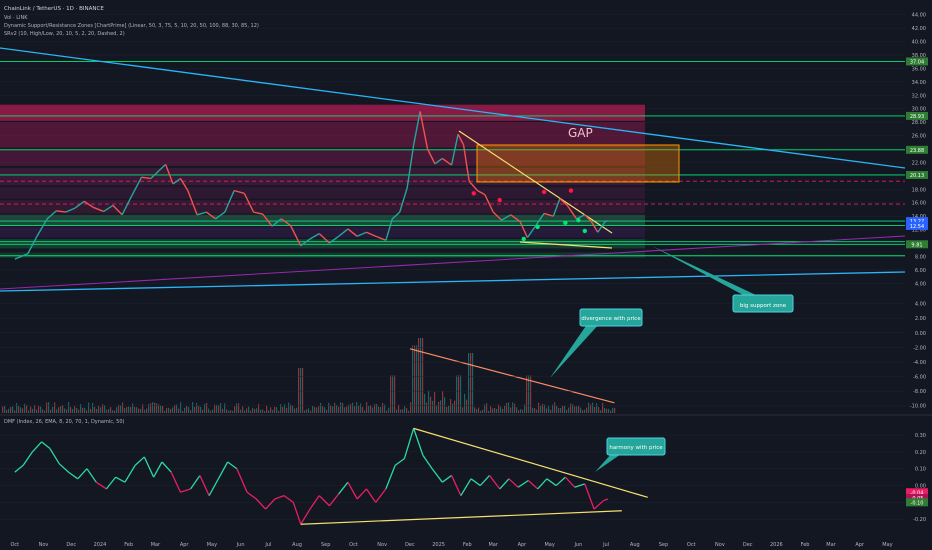 The image size is (932, 550). What do you see at coordinates (185, 545) in the screenshot?
I see `time-tick-label: Apr` at bounding box center [185, 545].